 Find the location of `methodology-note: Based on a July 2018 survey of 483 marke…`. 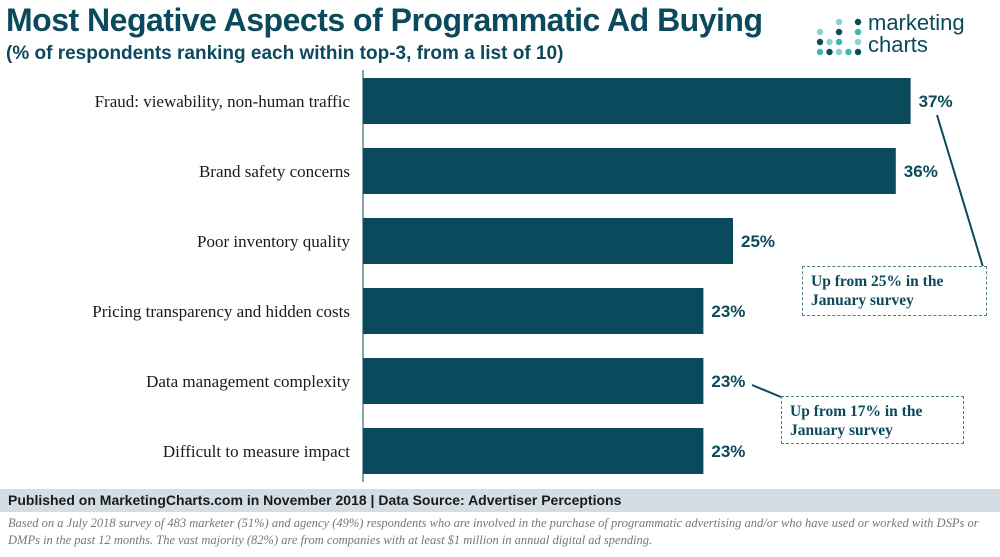

methodology-note: Based on a July 2018 survey of 483 marke… is located at coordinates (493, 531).